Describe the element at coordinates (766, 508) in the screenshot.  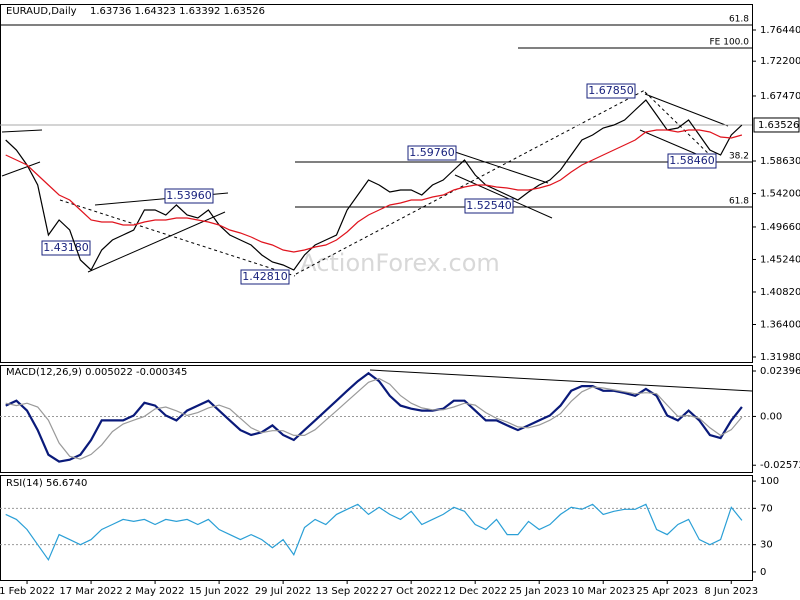
I see `y-tick-label: 70` at that location.